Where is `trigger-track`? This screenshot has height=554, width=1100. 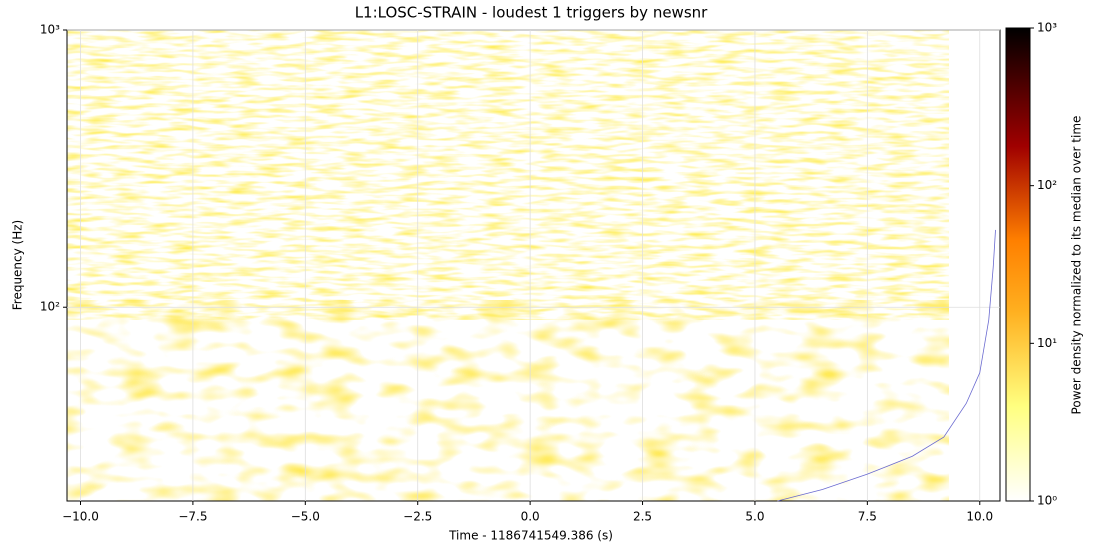
trigger-track is located at coordinates (886, 365).